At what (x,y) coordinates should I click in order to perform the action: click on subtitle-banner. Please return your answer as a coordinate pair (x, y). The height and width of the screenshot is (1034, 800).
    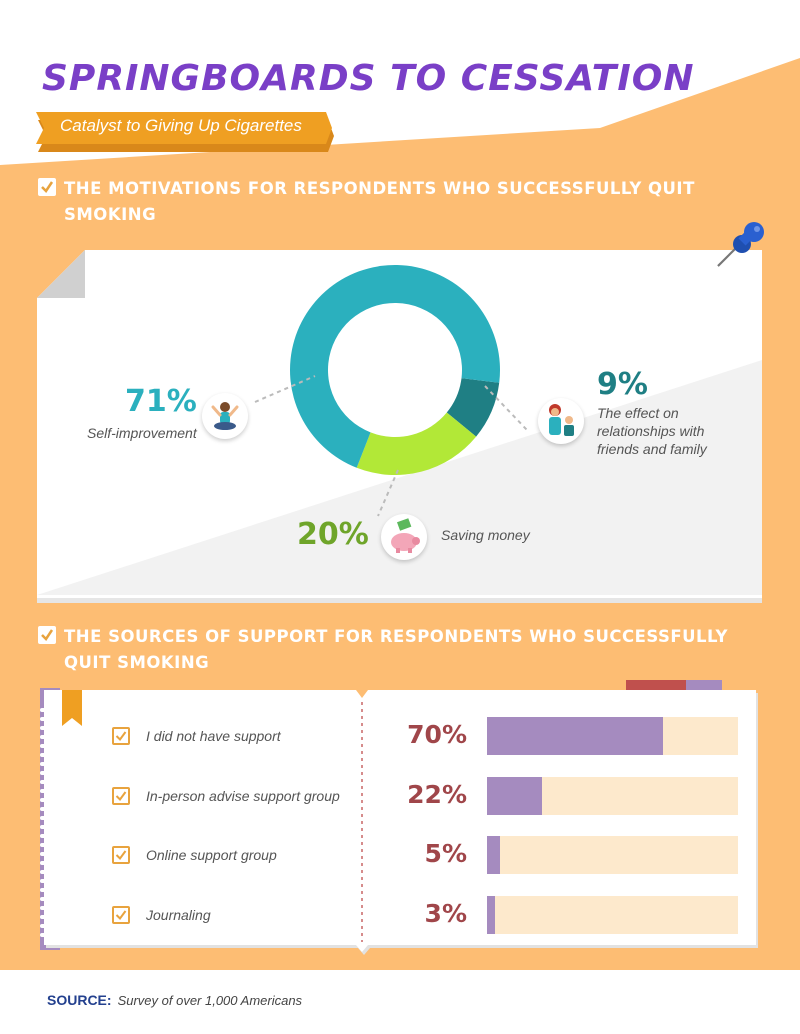
    Looking at the image, I should click on (185, 132).